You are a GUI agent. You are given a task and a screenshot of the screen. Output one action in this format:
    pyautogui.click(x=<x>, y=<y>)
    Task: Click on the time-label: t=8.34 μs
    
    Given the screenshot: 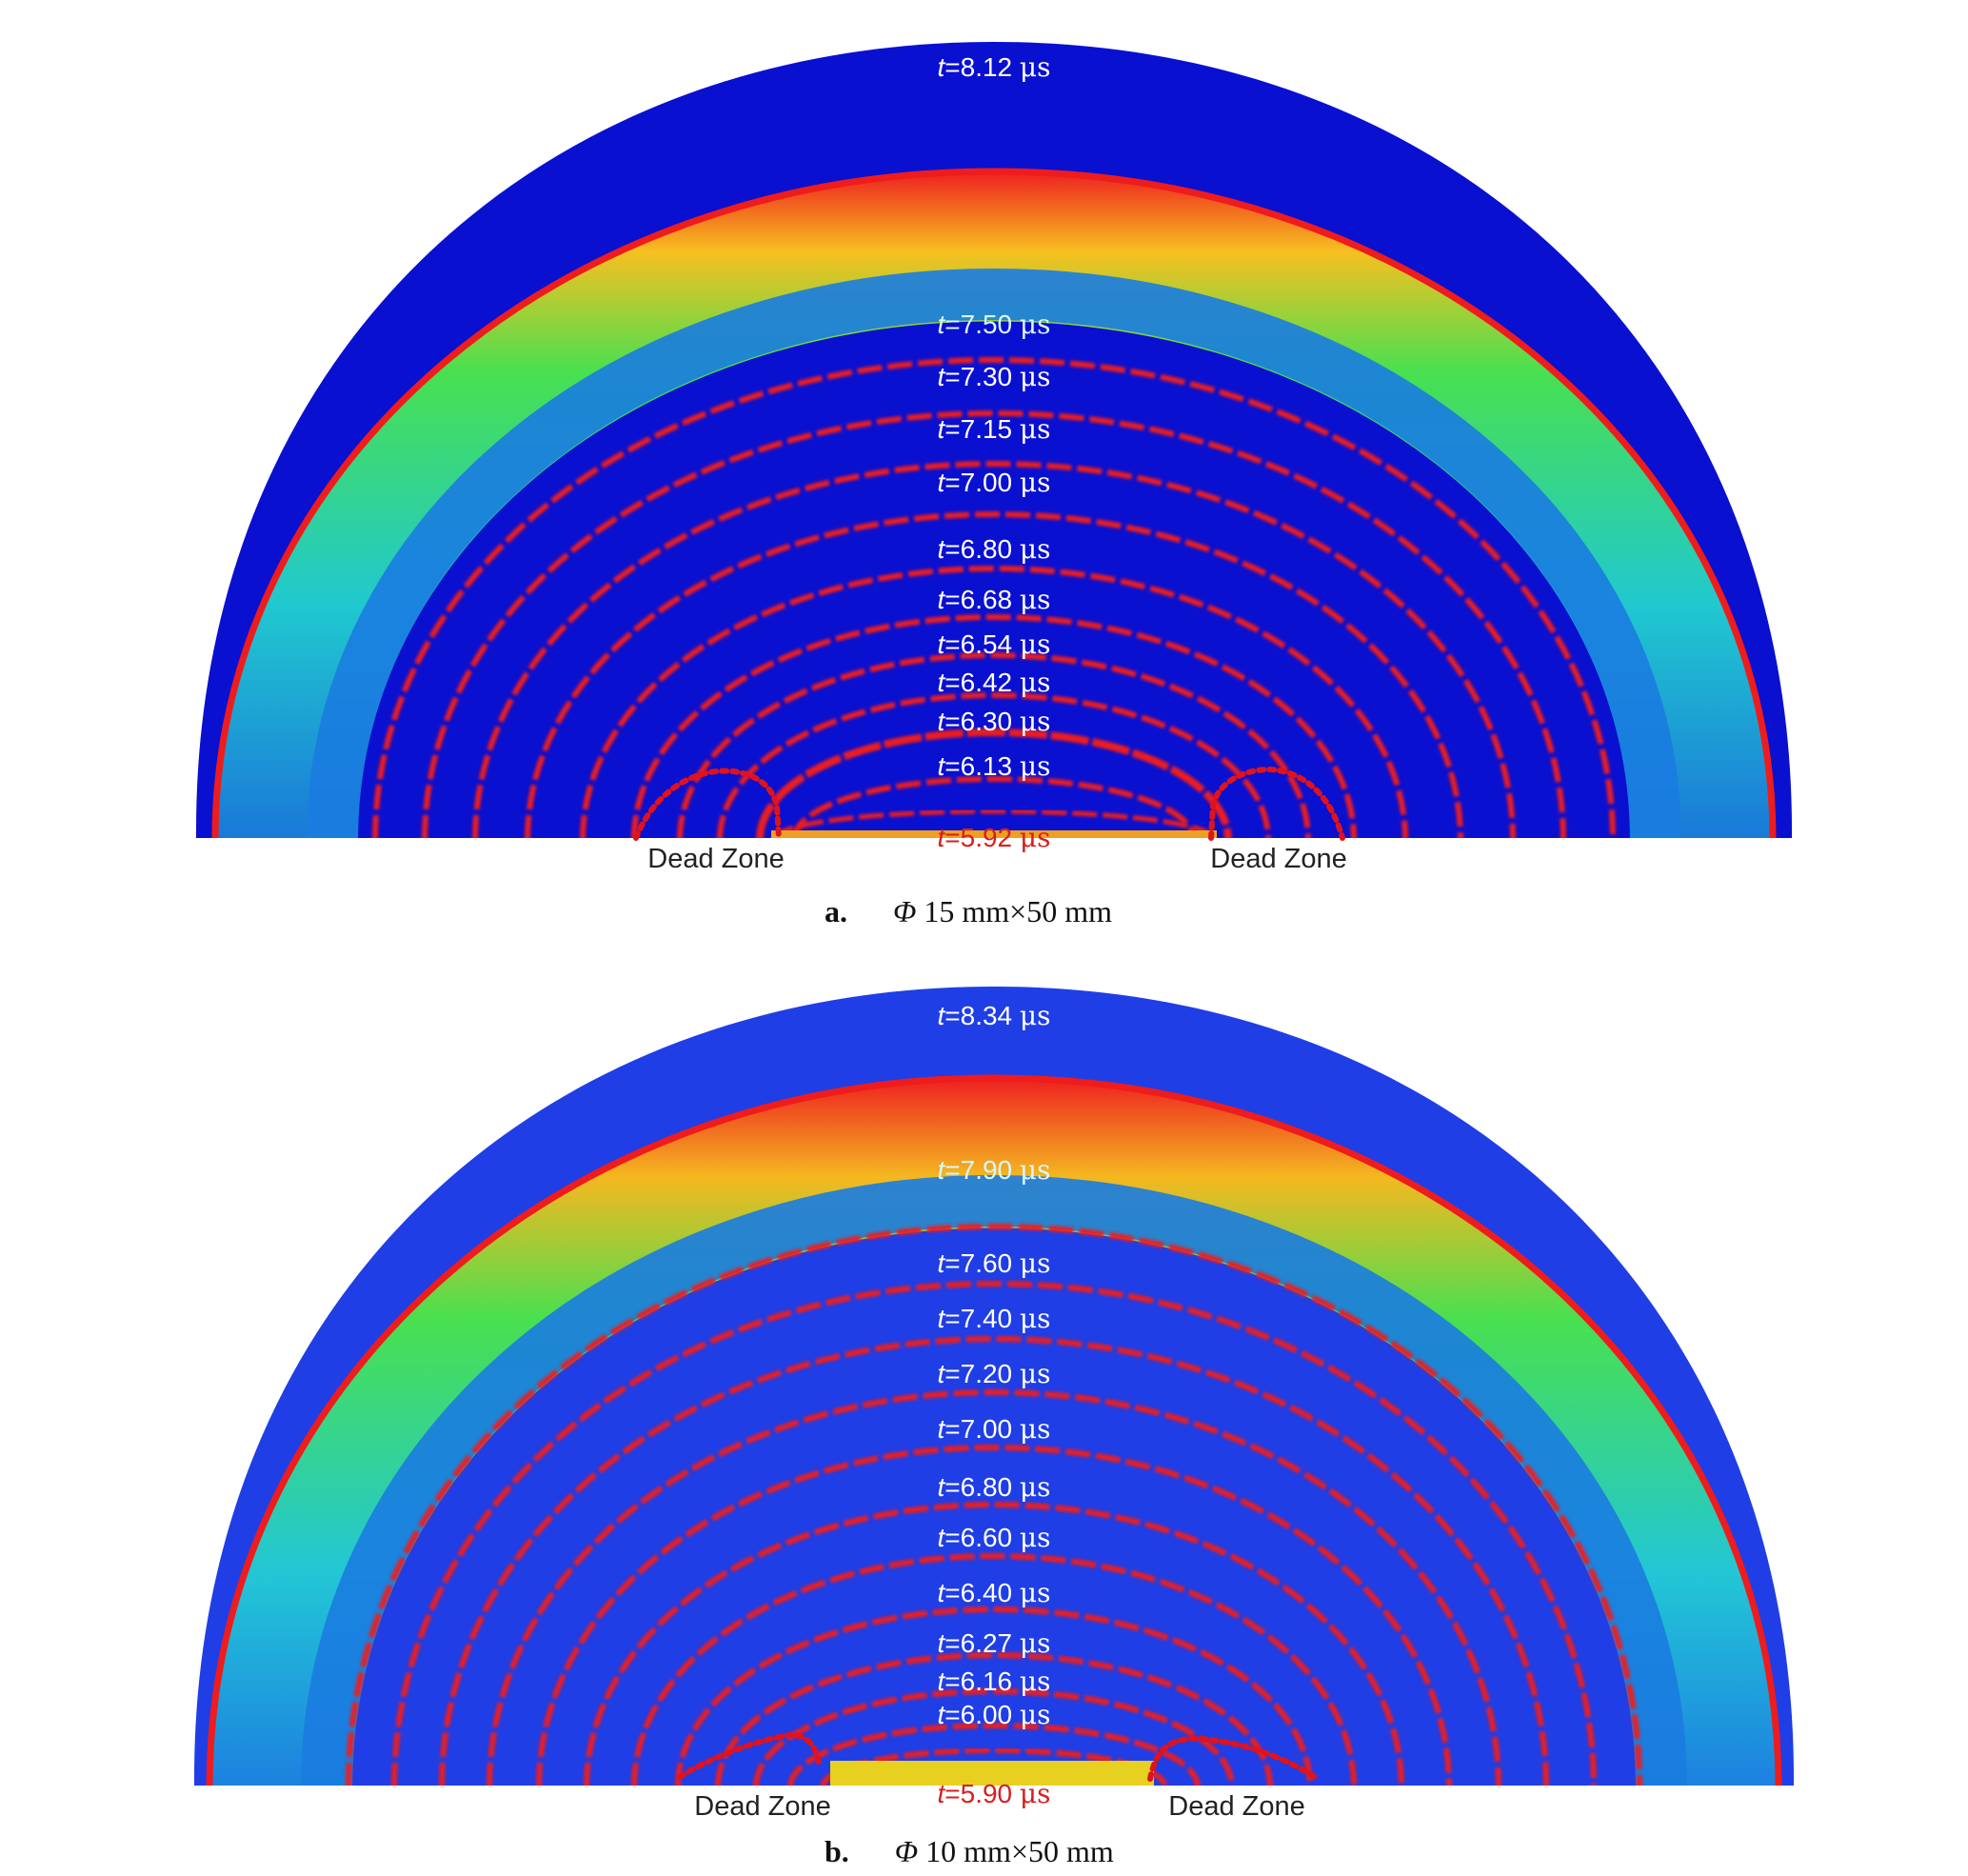 What is the action you would take?
    pyautogui.click(x=994, y=1015)
    